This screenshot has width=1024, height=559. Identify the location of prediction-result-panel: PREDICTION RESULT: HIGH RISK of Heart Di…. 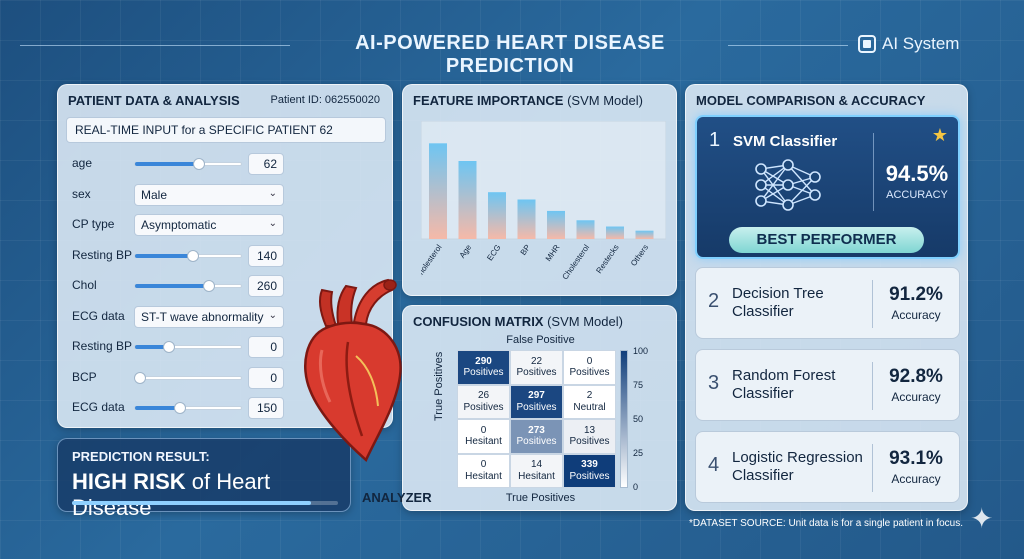
(204, 479).